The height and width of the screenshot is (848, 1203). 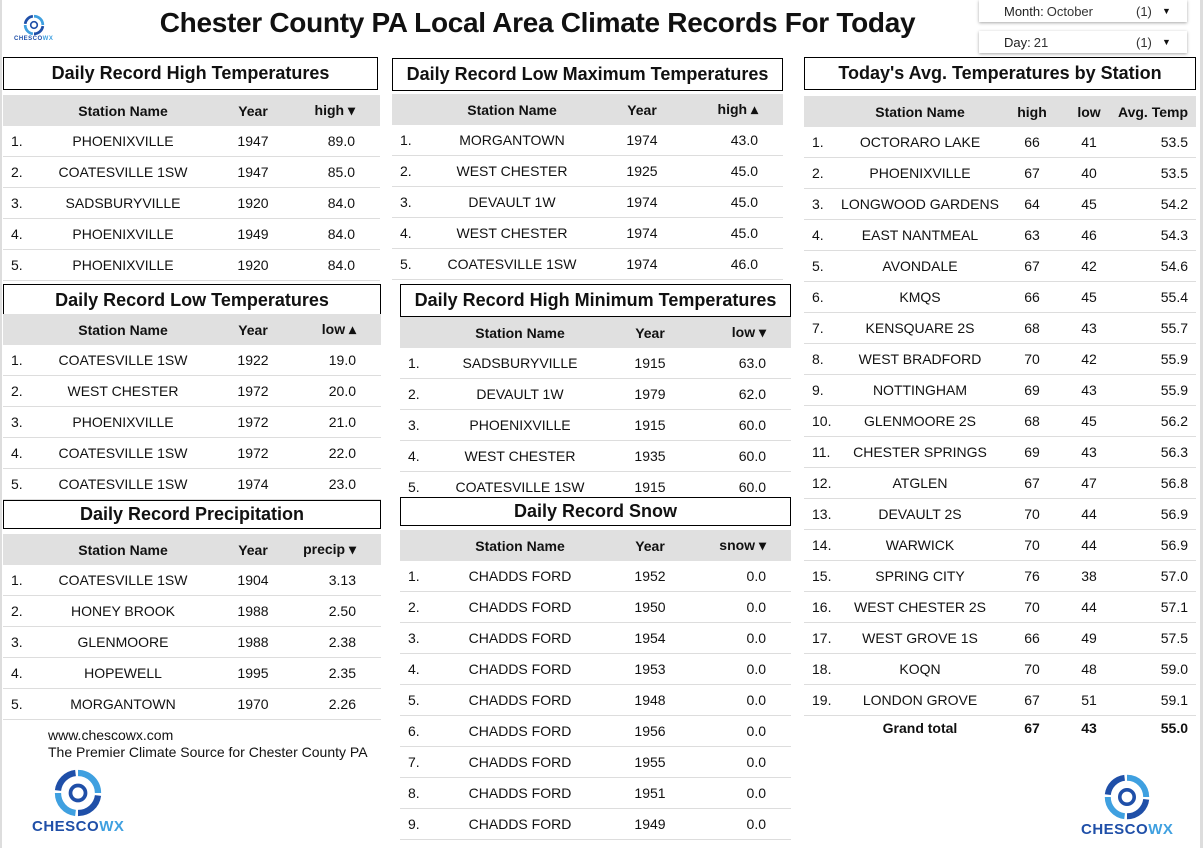 What do you see at coordinates (191, 141) in the screenshot?
I see `table-row: 1. PHOENIXVILLE 1947 89.0` at bounding box center [191, 141].